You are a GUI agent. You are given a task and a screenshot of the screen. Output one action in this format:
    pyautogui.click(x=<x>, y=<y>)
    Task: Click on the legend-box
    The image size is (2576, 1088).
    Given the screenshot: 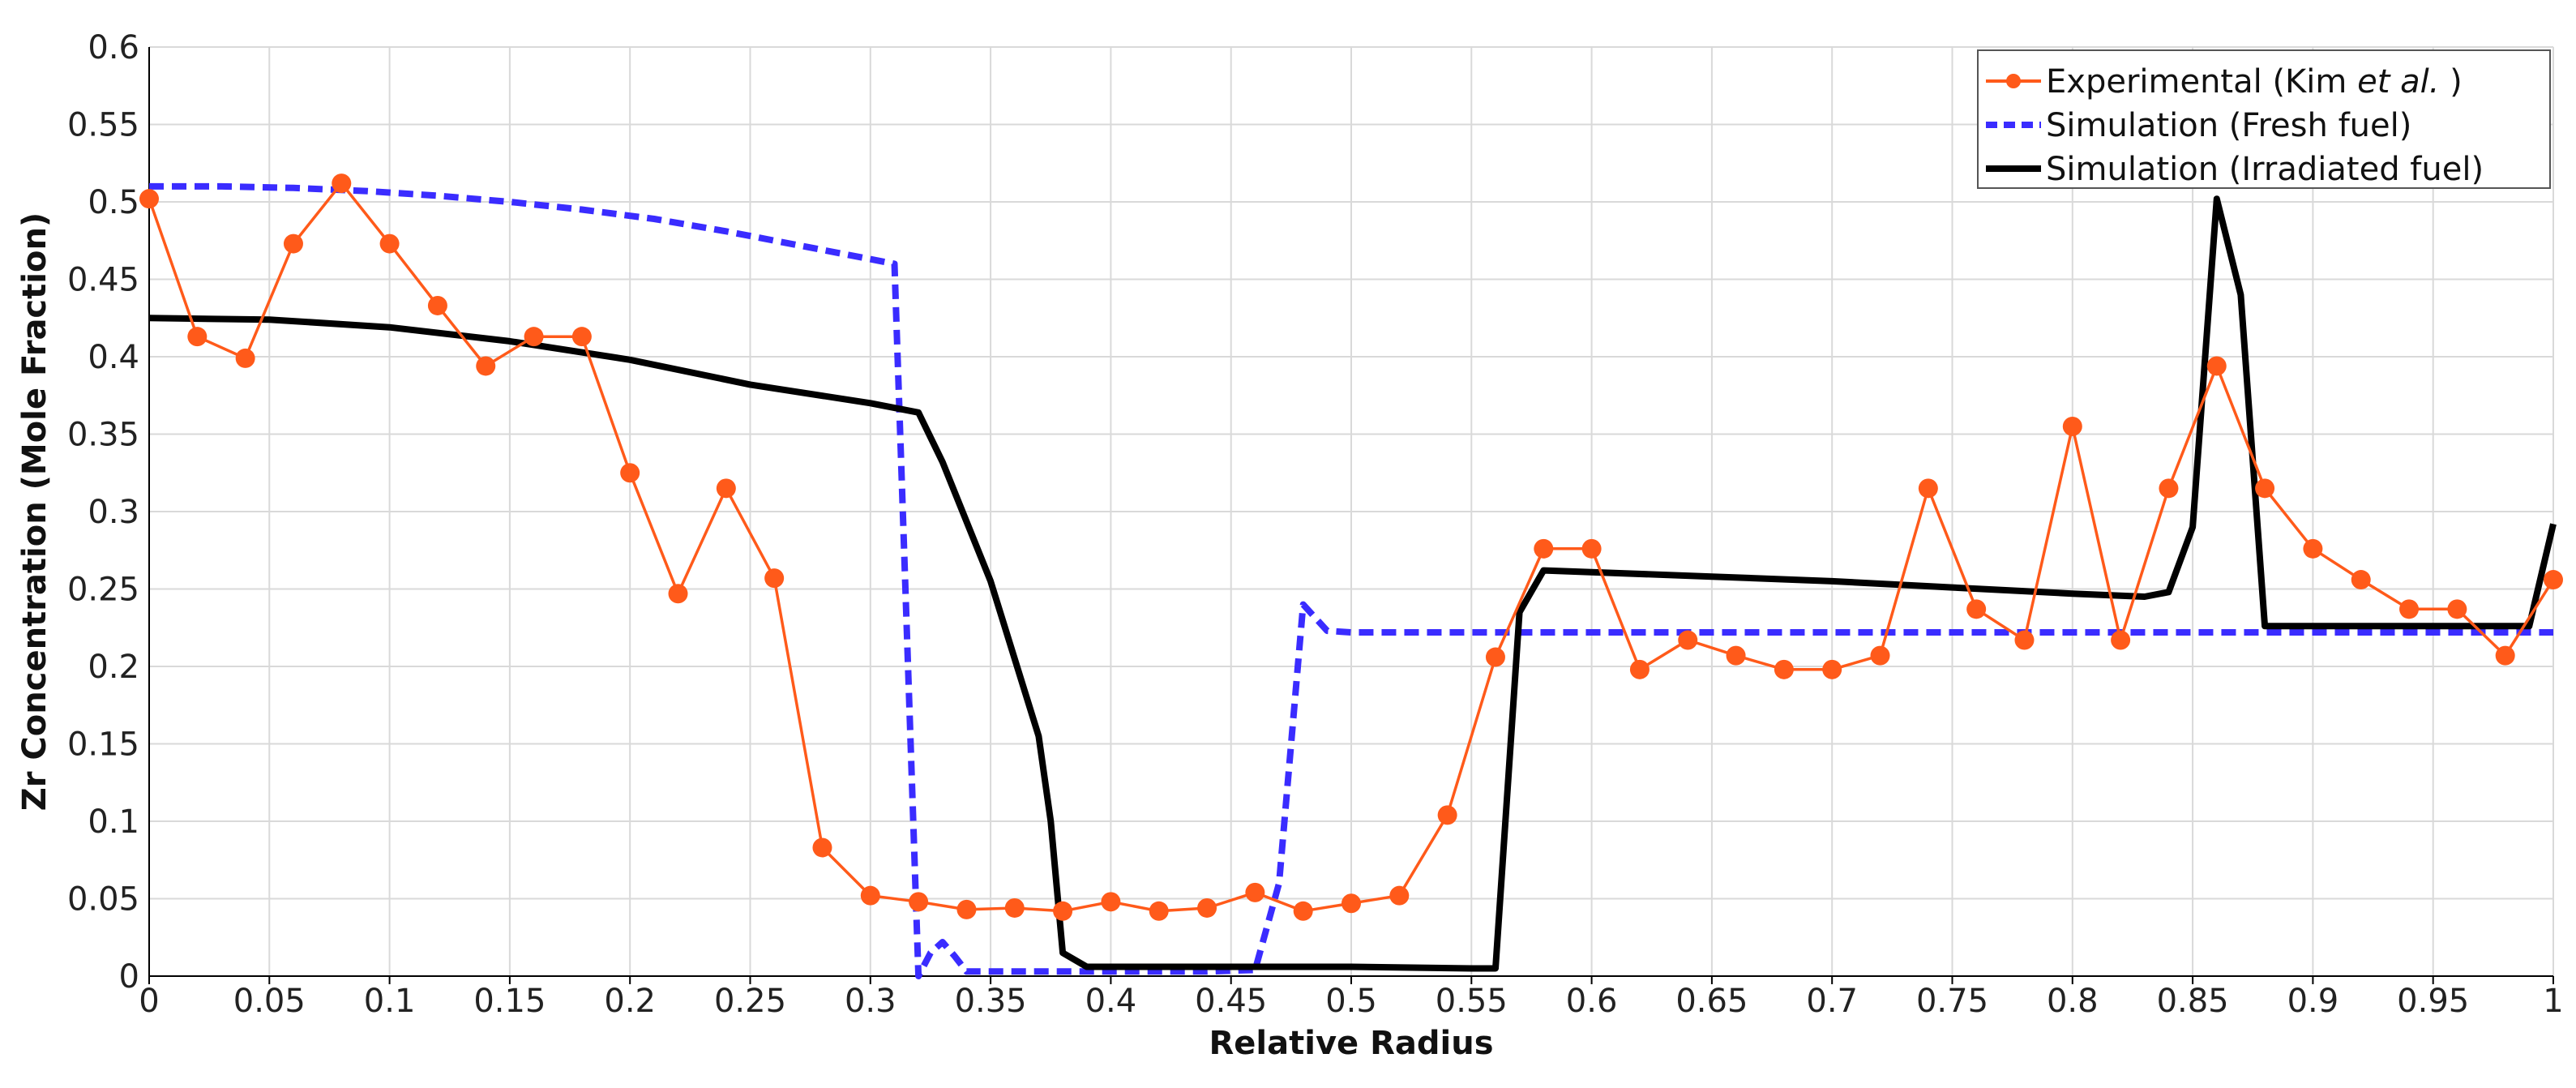 What is the action you would take?
    pyautogui.click(x=2264, y=119)
    